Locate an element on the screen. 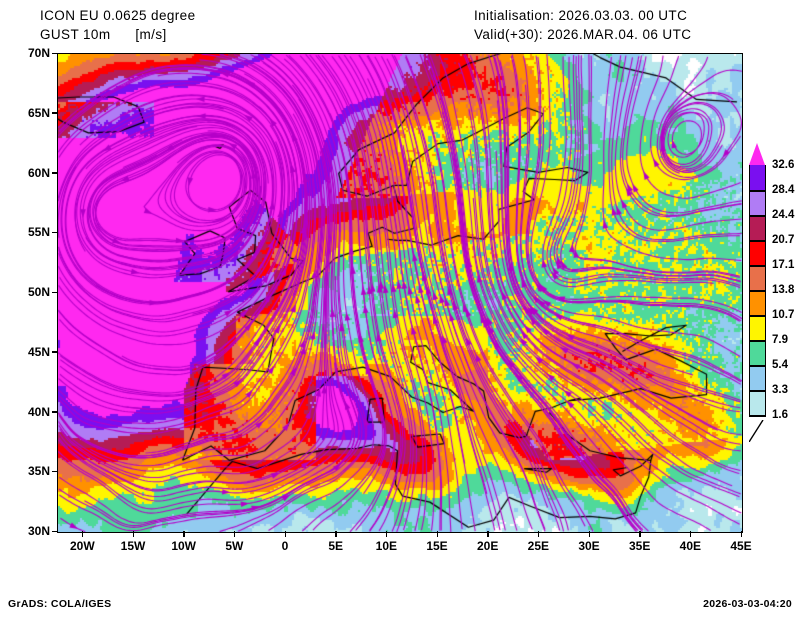 The height and width of the screenshot is (618, 800). colorbar-tick-label: 17.1 is located at coordinates (783, 265).